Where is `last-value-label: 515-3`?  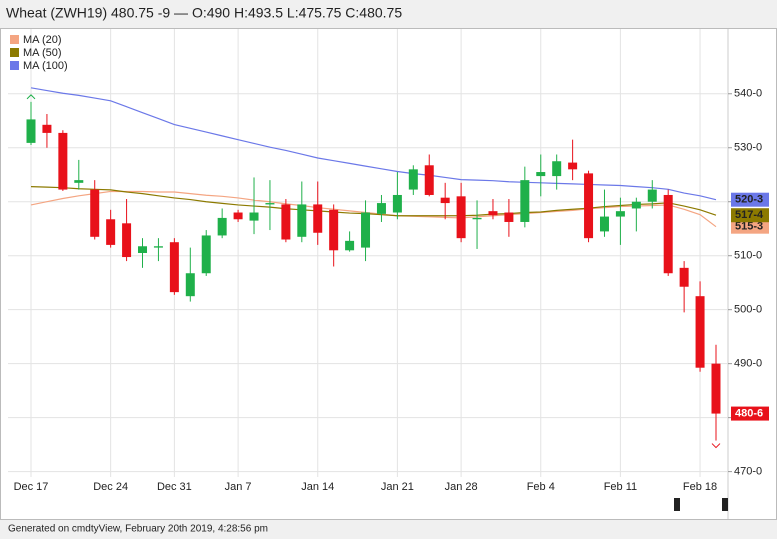
last-value-label: 515-3 is located at coordinates (749, 227).